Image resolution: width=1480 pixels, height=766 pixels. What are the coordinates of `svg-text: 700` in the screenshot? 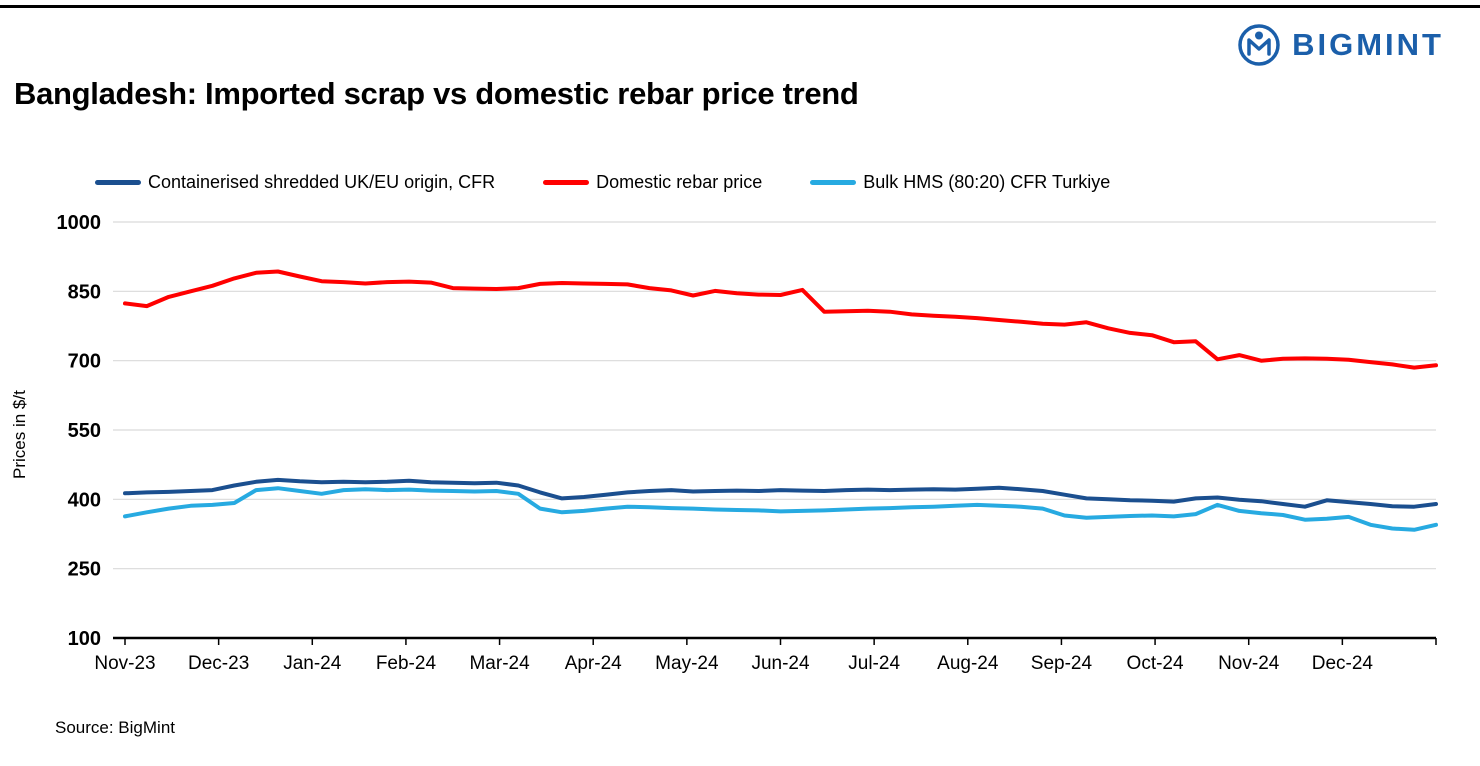 It's located at (84, 362).